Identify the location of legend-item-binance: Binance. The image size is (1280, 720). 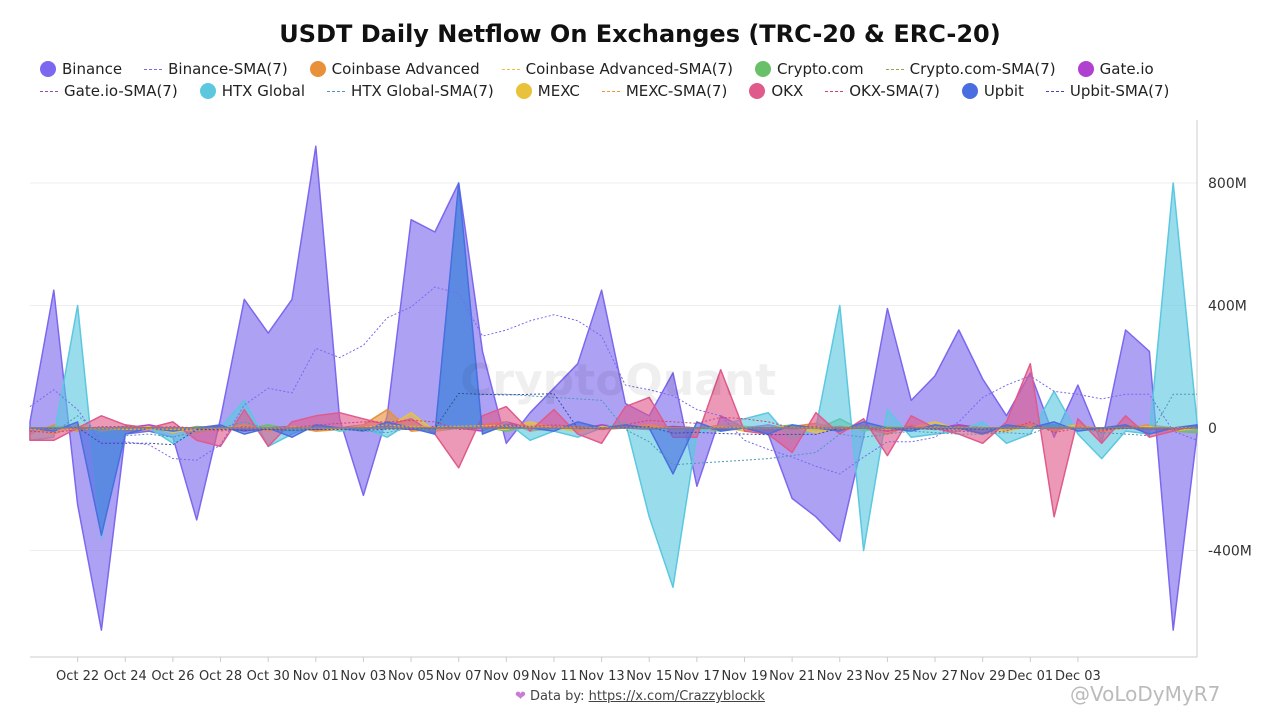
(81, 69).